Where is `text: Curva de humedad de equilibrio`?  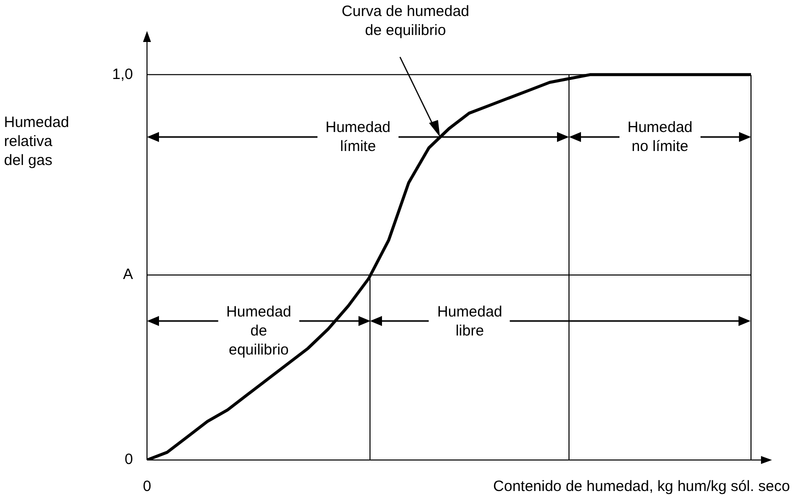 text: Curva de humedad de equilibrio is located at coordinates (406, 20).